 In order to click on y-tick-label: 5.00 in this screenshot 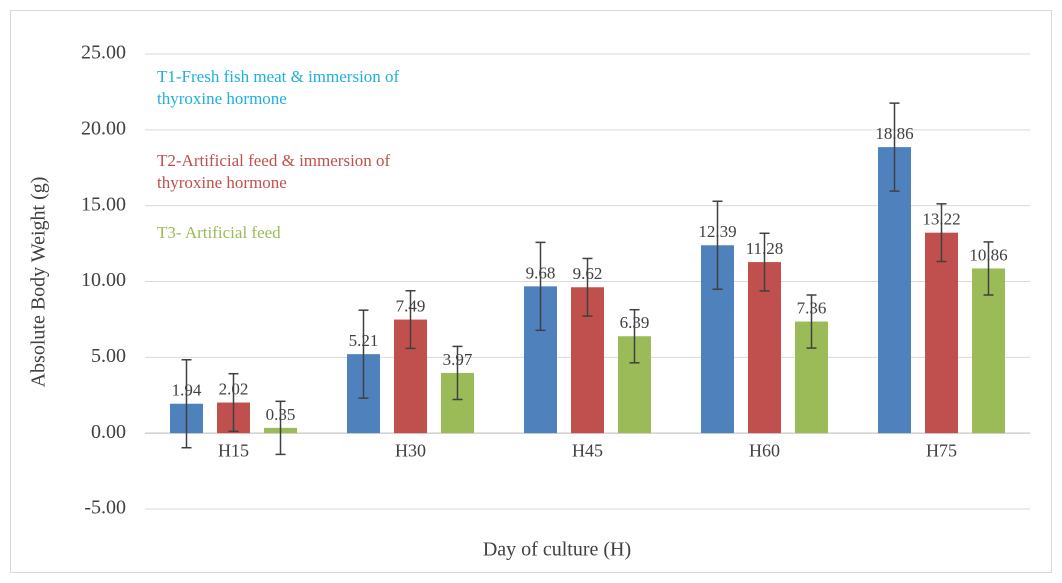, I will do `click(108, 356)`.